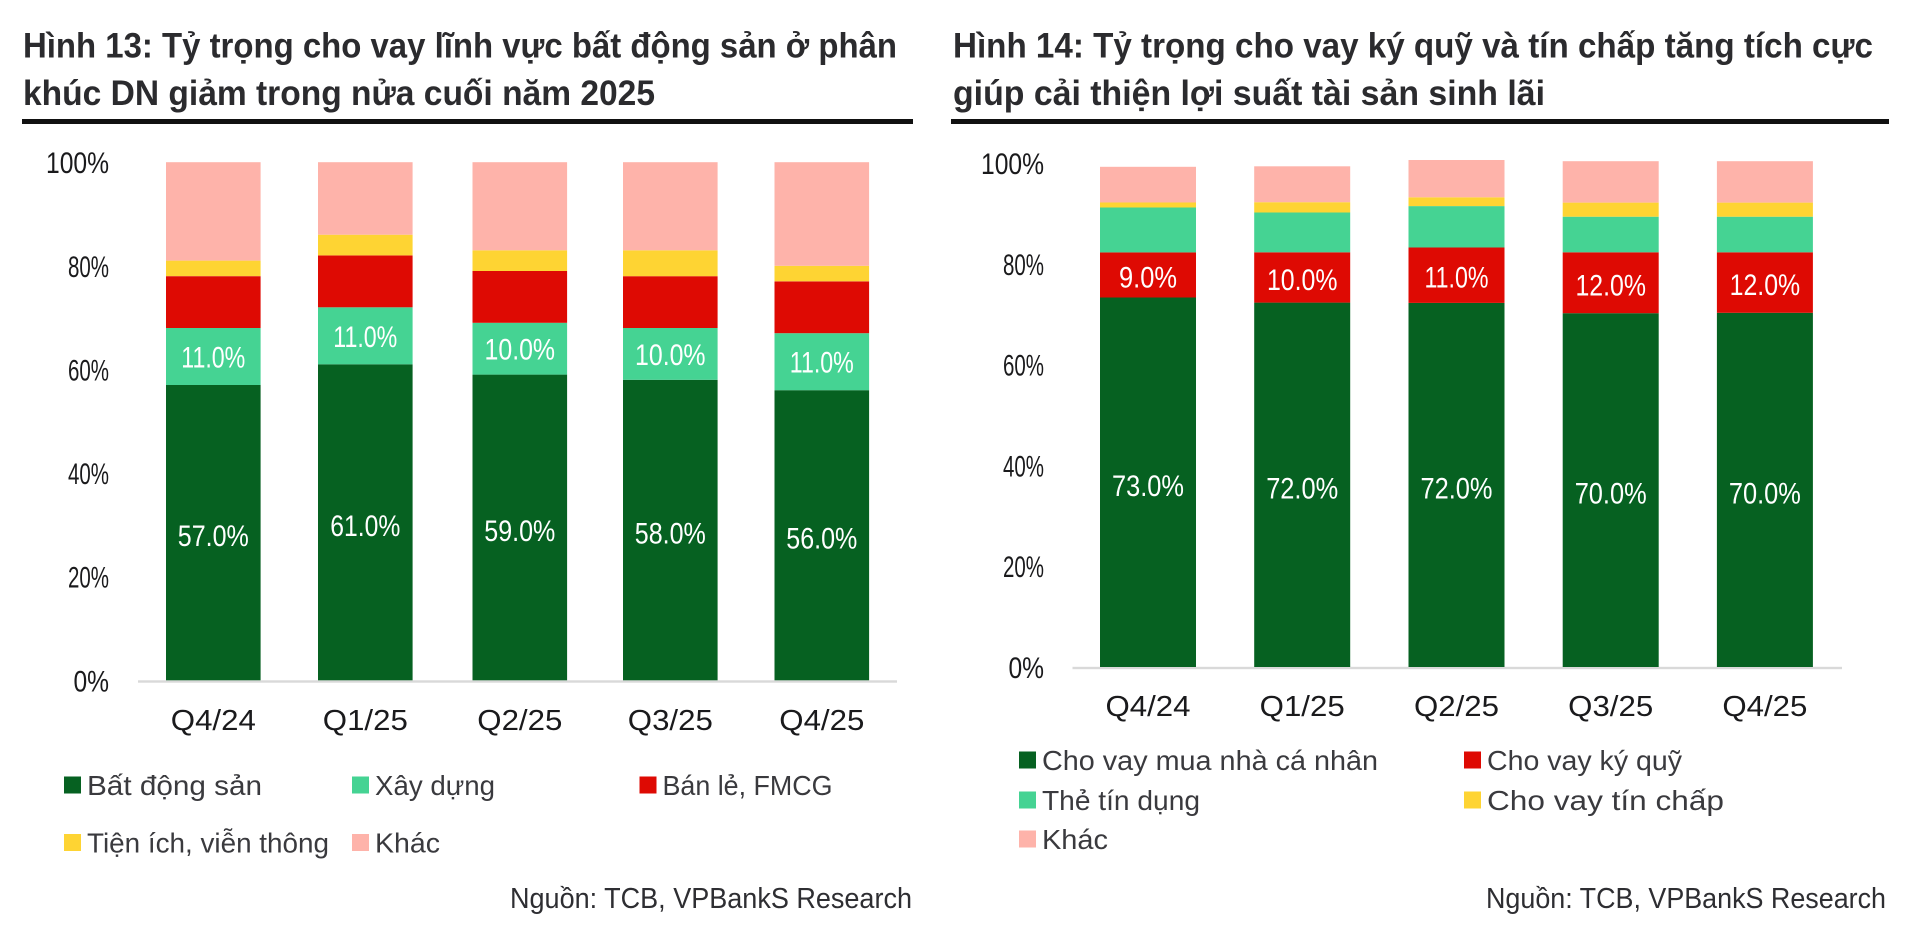  Describe the element at coordinates (339, 93) in the screenshot. I see `svg-text:khúc DN giảm trong nửa cuối nă: khúc DN giảm trong nửa cuối năm 2025` at that location.